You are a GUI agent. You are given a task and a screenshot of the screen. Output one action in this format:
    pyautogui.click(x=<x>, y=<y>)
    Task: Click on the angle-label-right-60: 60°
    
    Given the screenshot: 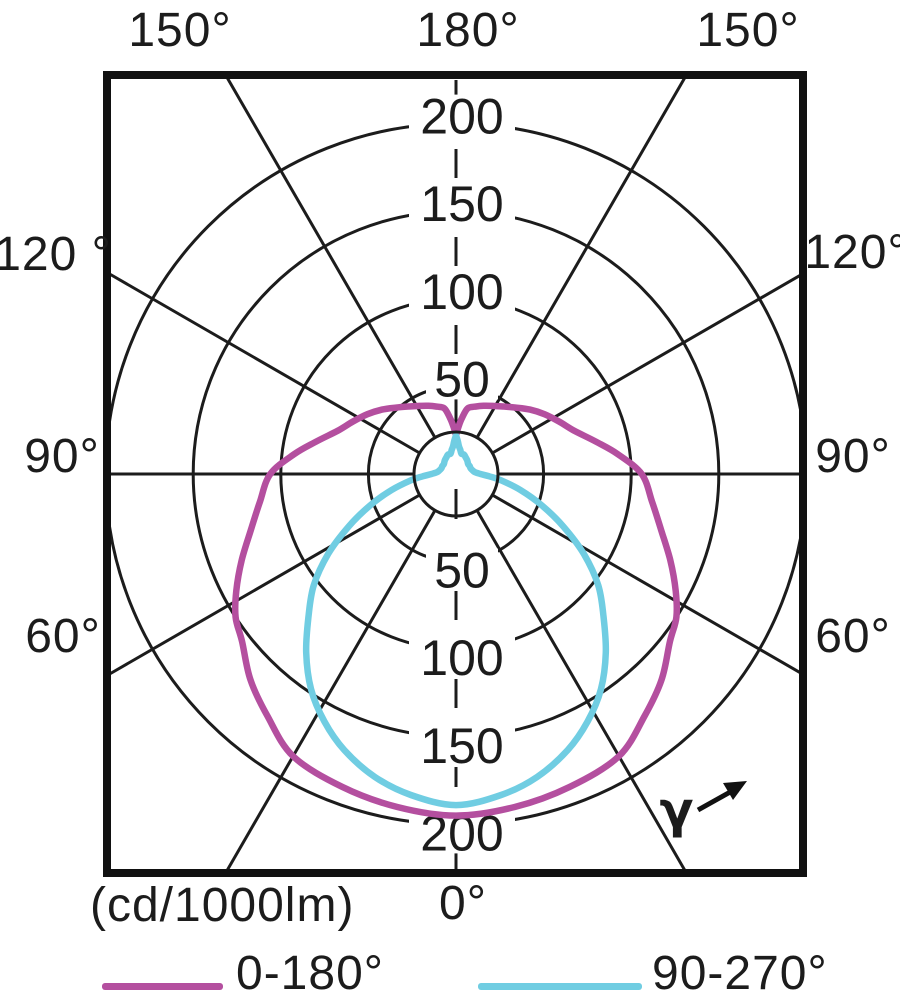 What is the action you would take?
    pyautogui.click(x=853, y=636)
    